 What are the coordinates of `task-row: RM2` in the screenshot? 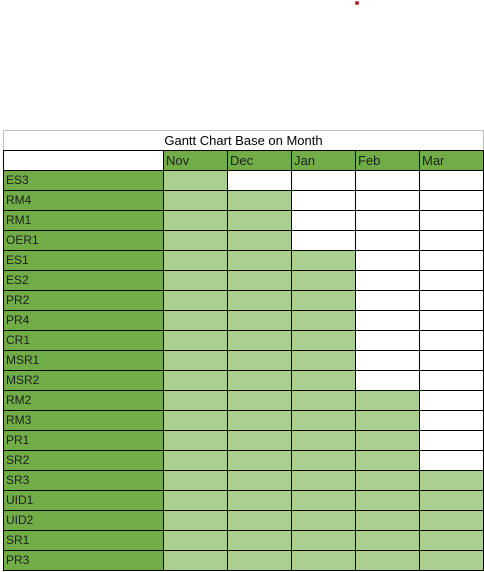 It's located at (243, 400).